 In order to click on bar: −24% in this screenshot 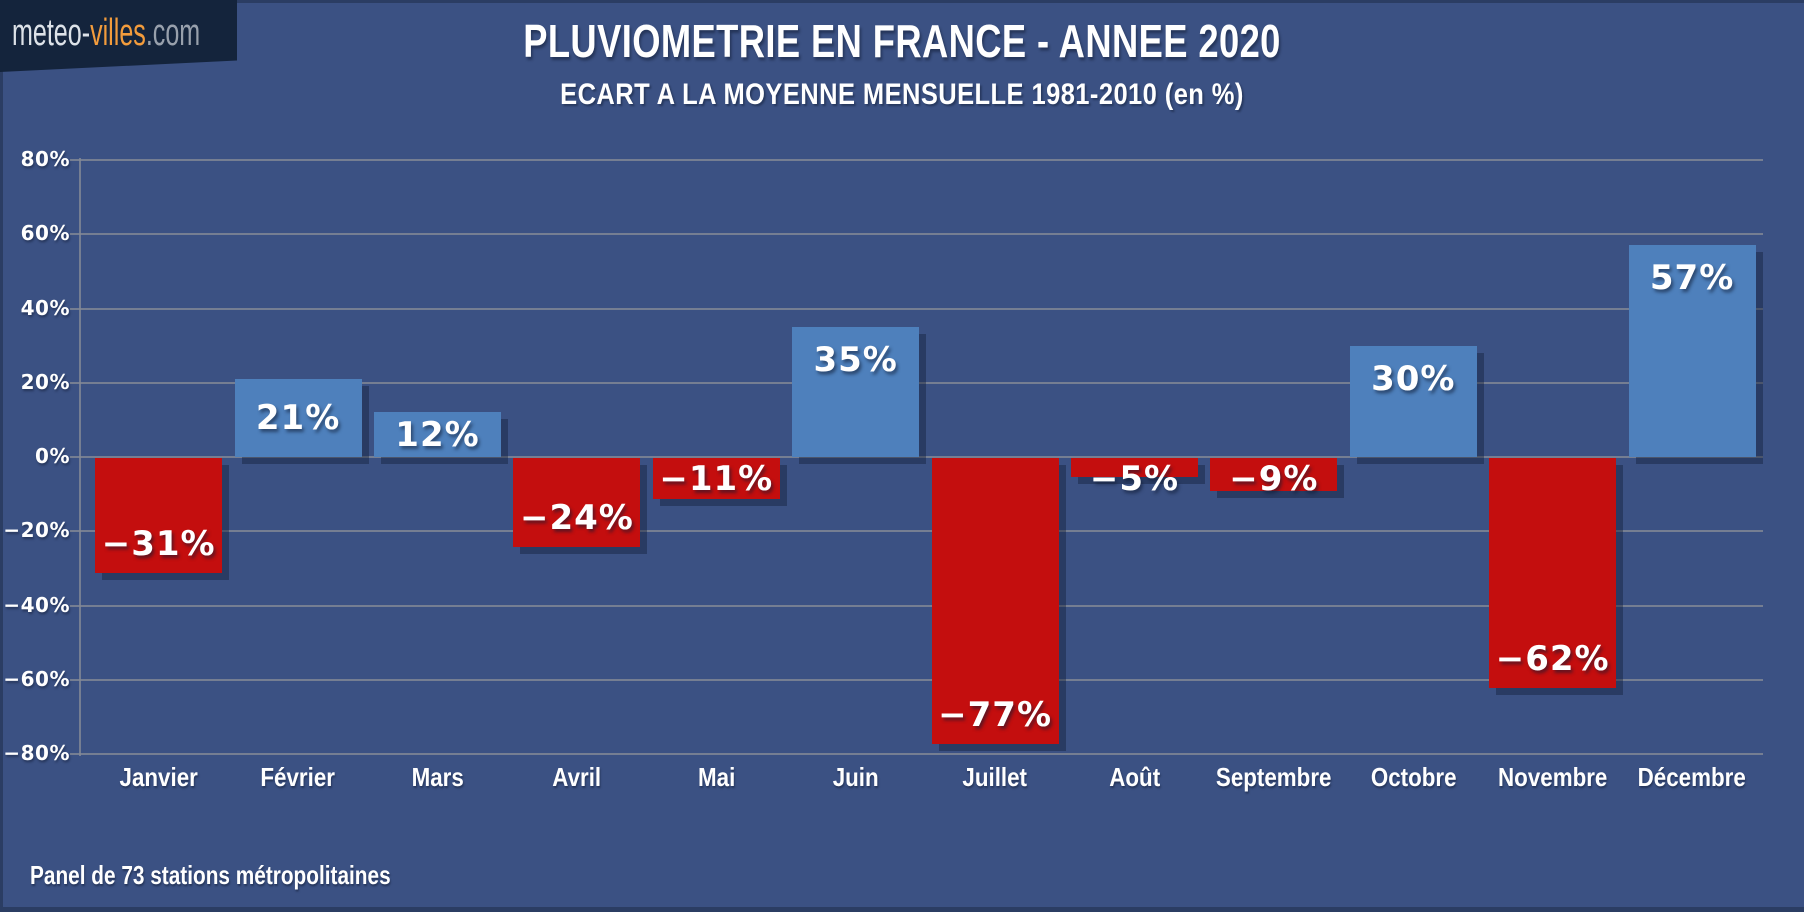, I will do `click(577, 503)`.